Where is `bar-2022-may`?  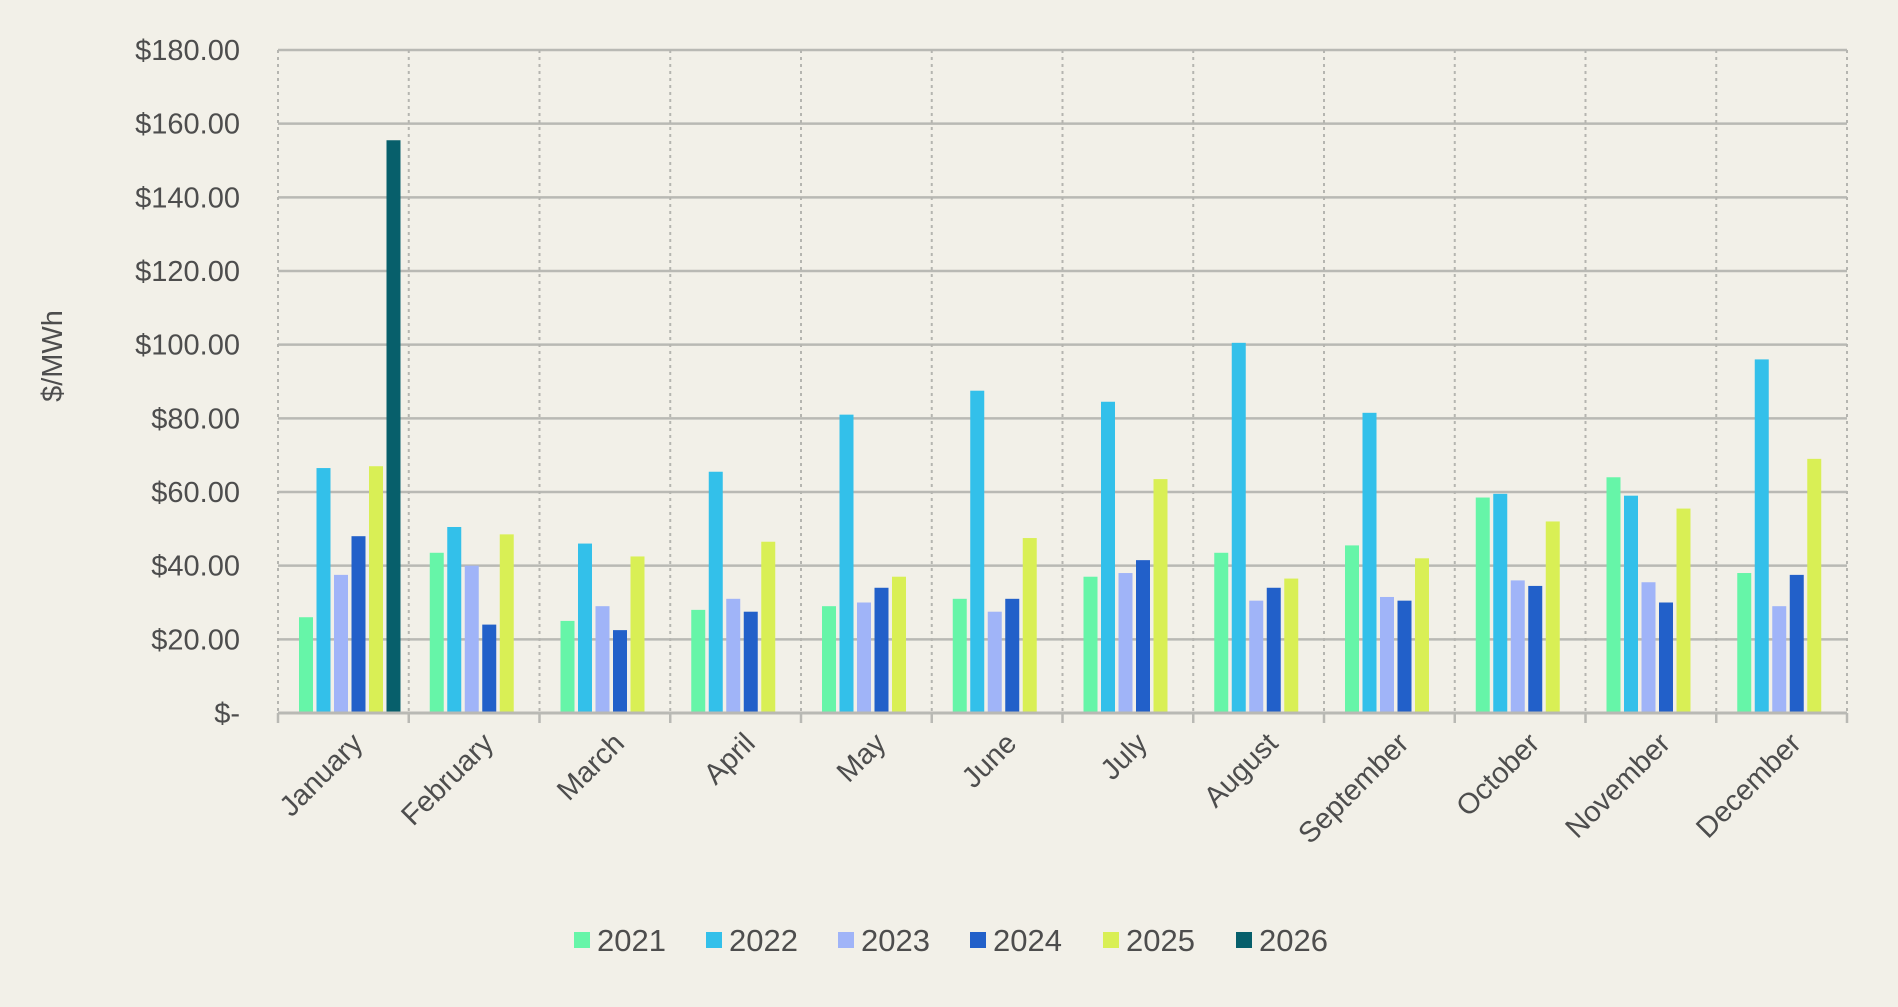
bar-2022-may is located at coordinates (846, 563).